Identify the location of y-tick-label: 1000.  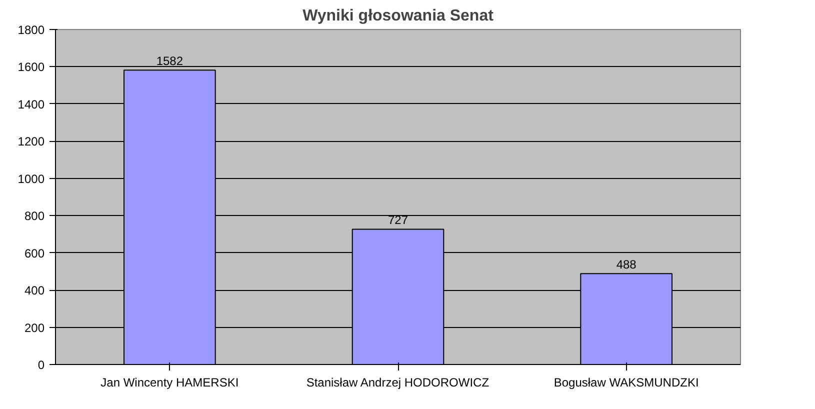
(31, 179).